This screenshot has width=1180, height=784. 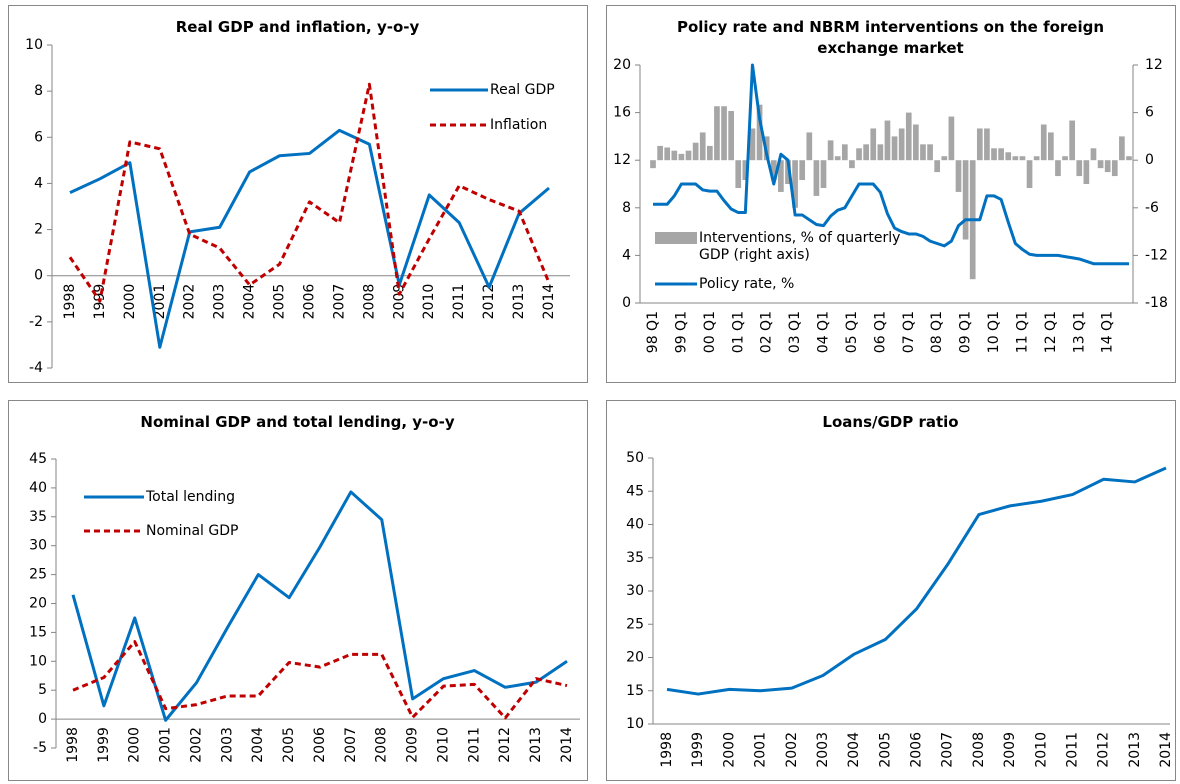 What do you see at coordinates (761, 750) in the screenshot?
I see `x-tick-label: 2001` at bounding box center [761, 750].